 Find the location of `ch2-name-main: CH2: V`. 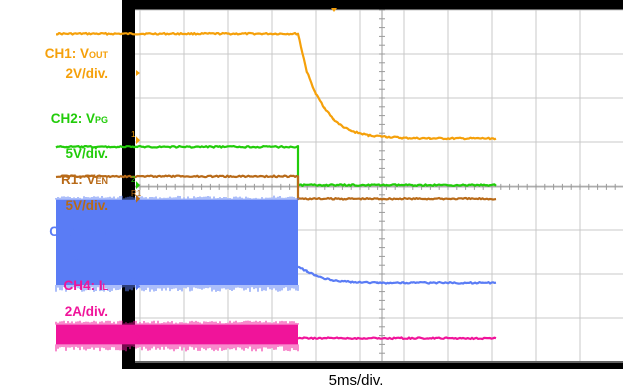

ch2-name-main: CH2: V is located at coordinates (73, 118).